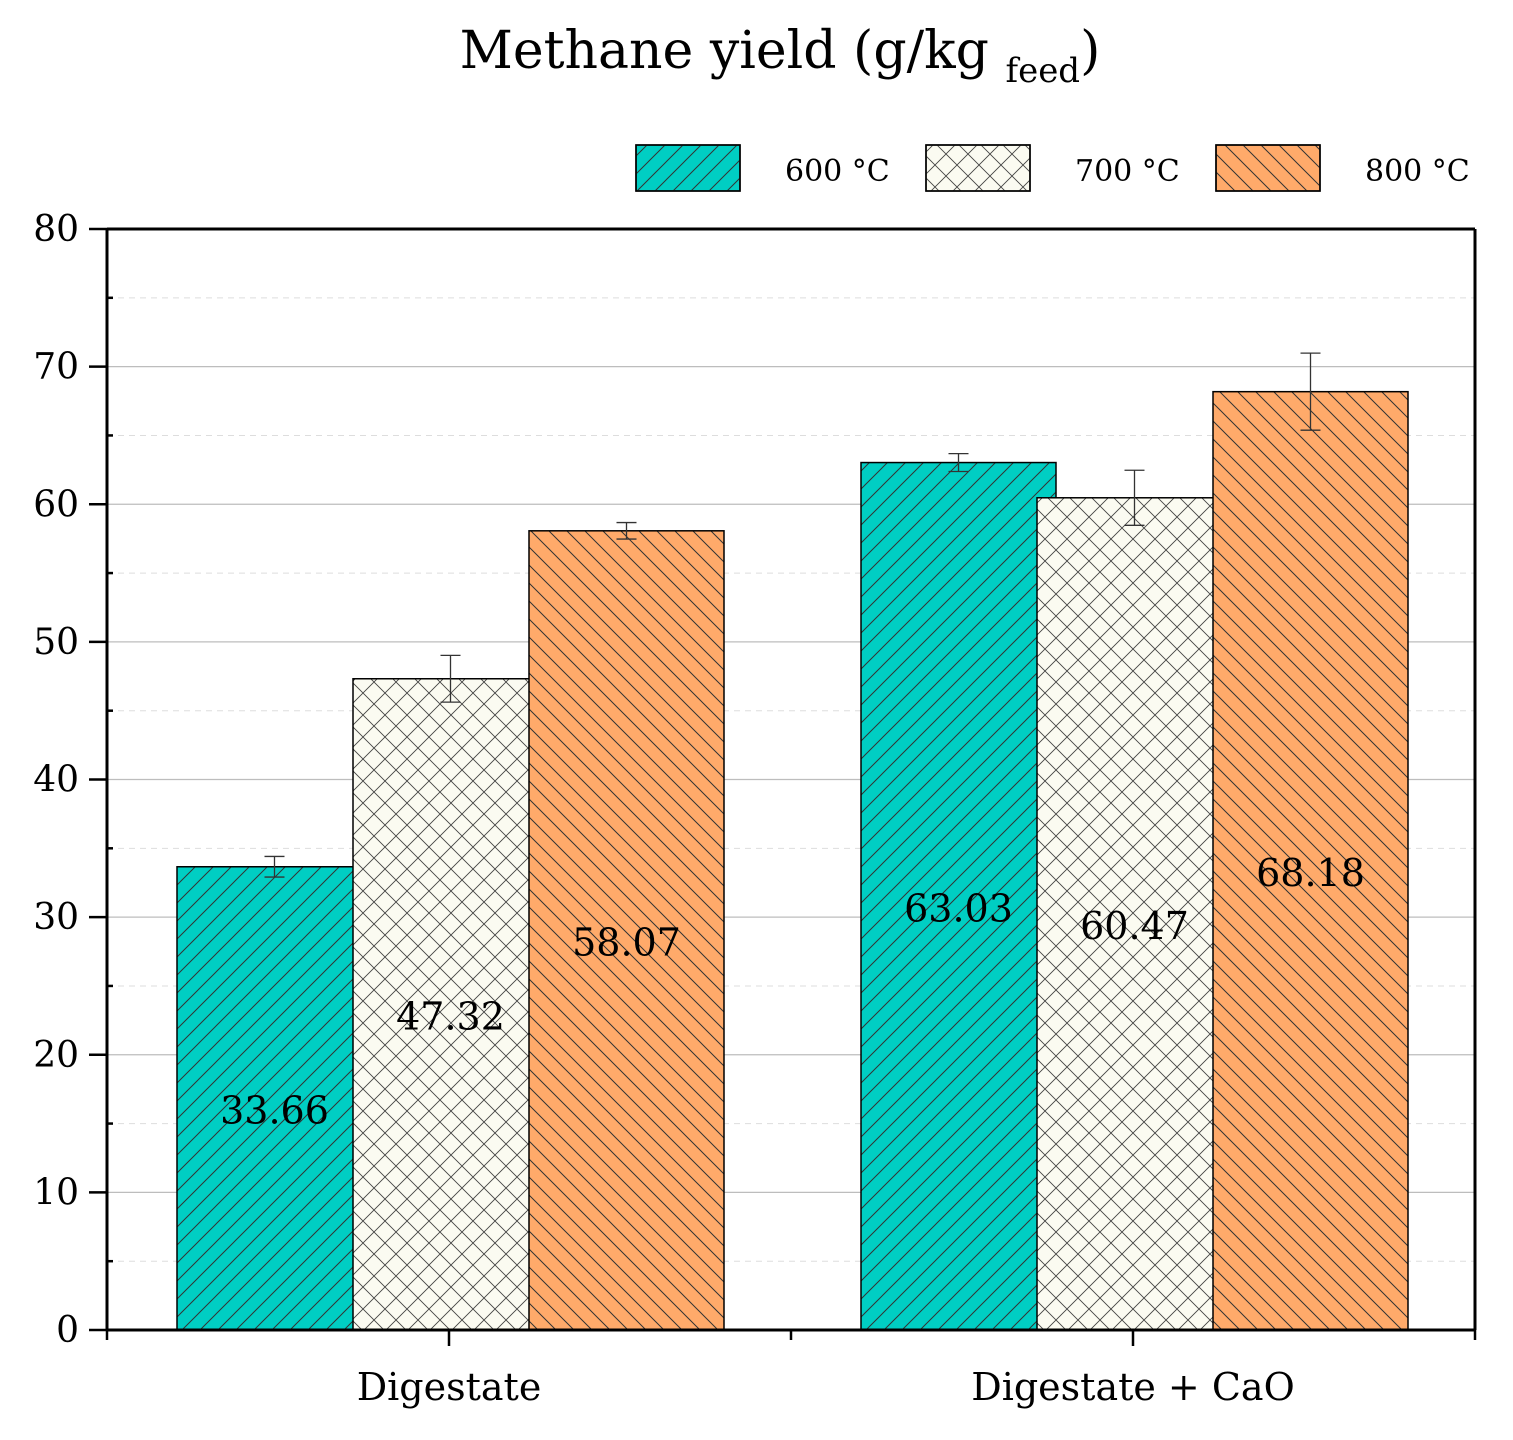 This screenshot has height=1440, width=1513. Describe the element at coordinates (792, 992) in the screenshot. I see `data-labels: 33.66 47.32 58.07 63.03 60.47 68.18` at that location.